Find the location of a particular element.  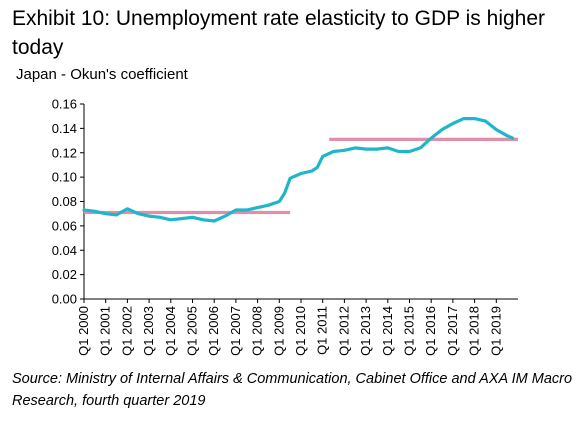

x-tick-label: Q1 2000 is located at coordinates (83, 331).